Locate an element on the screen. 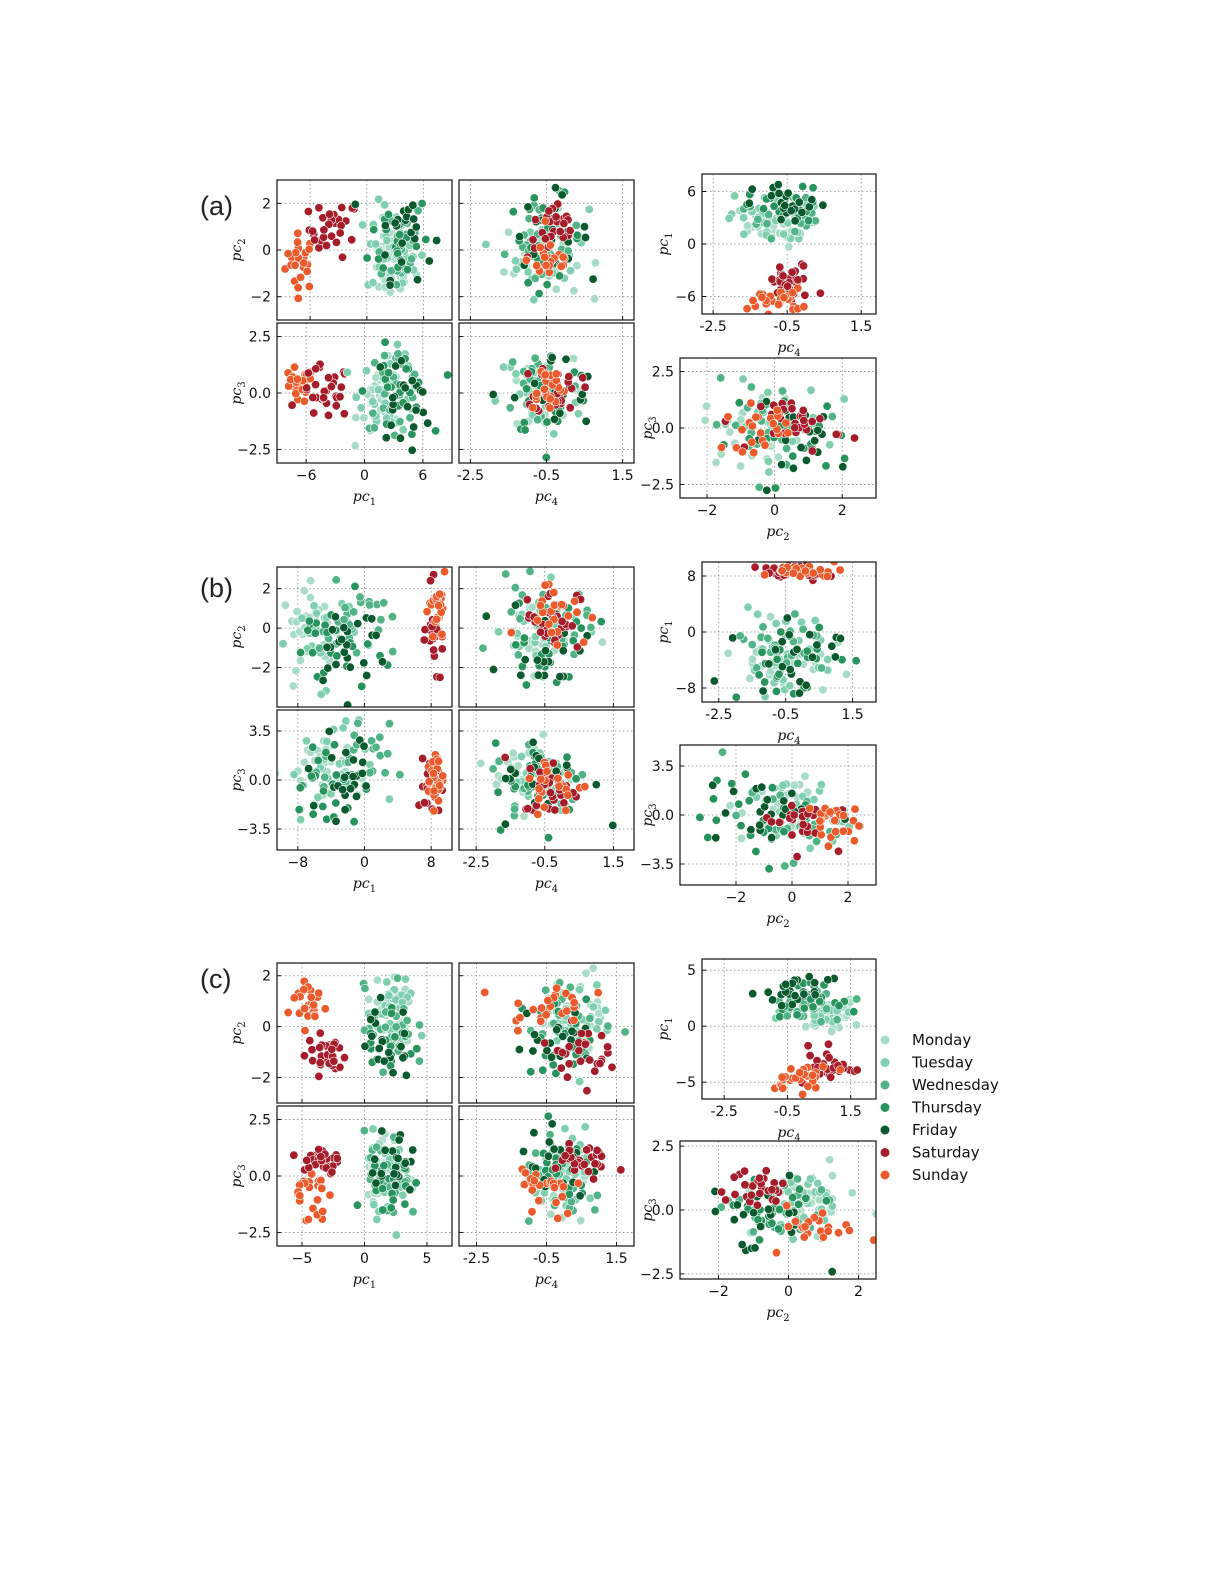 This screenshot has height=1585, width=1225. y-tick-label: 0.0 is located at coordinates (663, 816).